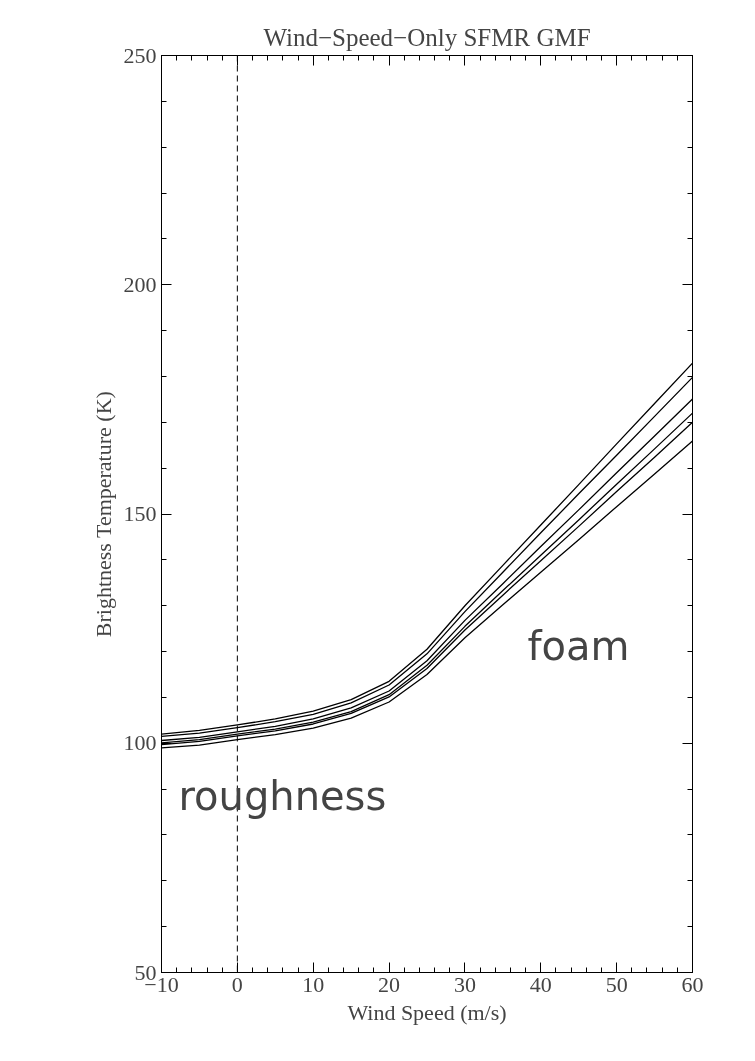 This screenshot has width=755, height=1061. I want to click on x-tick-label: 30, so click(464, 984).